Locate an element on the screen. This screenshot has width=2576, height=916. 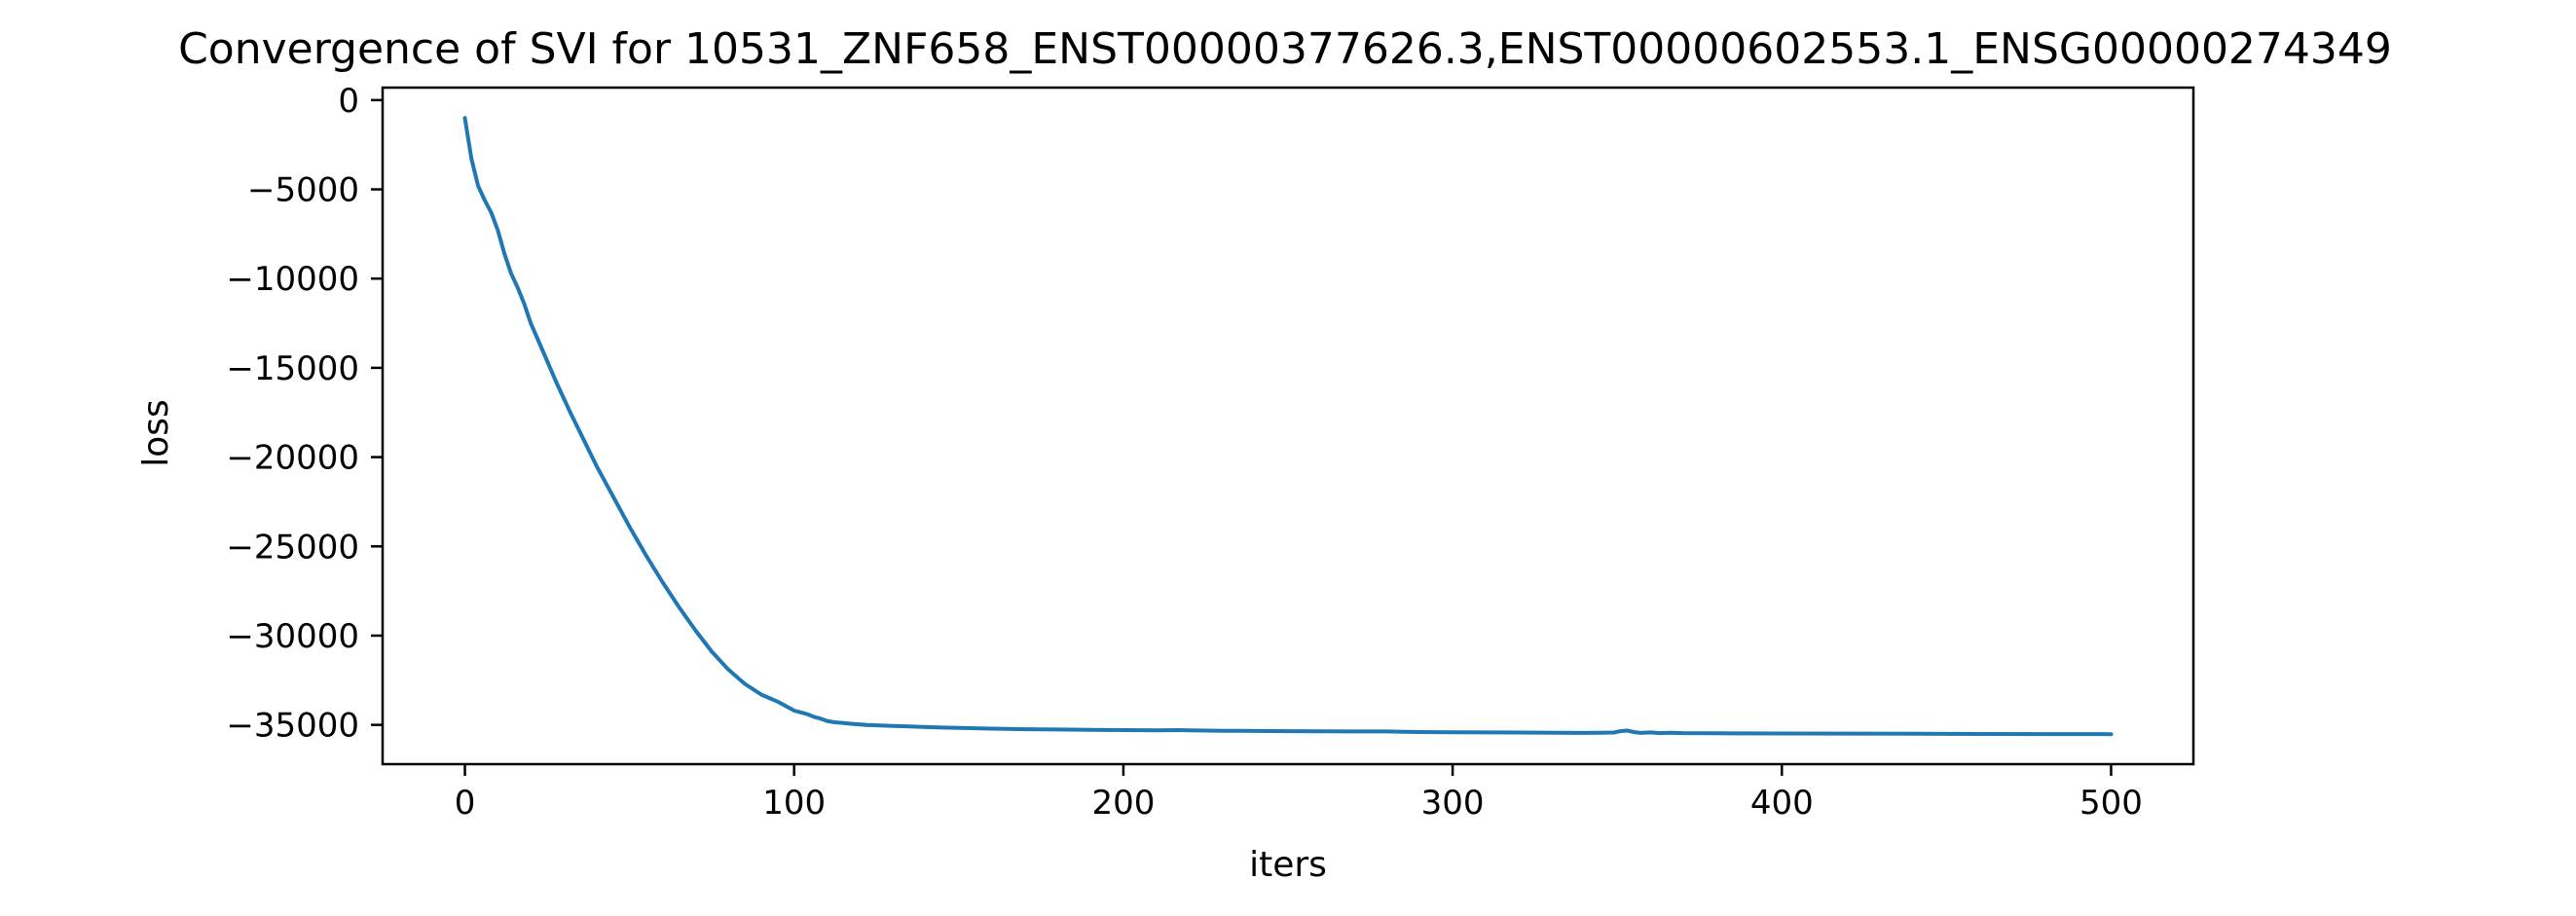
y-tick-label: −25000 is located at coordinates (292, 547).